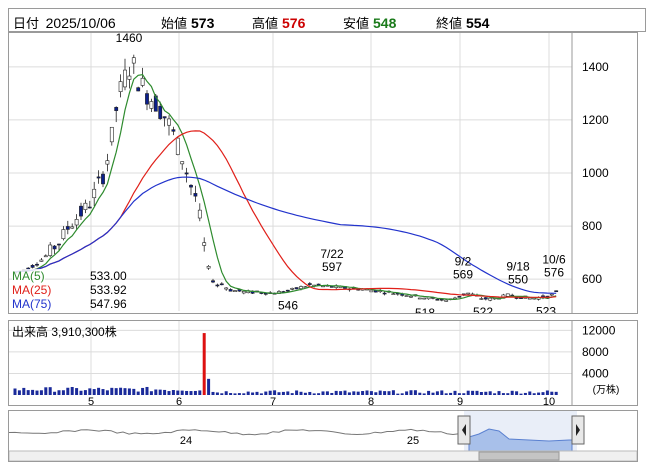  What do you see at coordinates (64, 332) in the screenshot?
I see `volume-label: 出来高 3,910,300株` at bounding box center [64, 332].